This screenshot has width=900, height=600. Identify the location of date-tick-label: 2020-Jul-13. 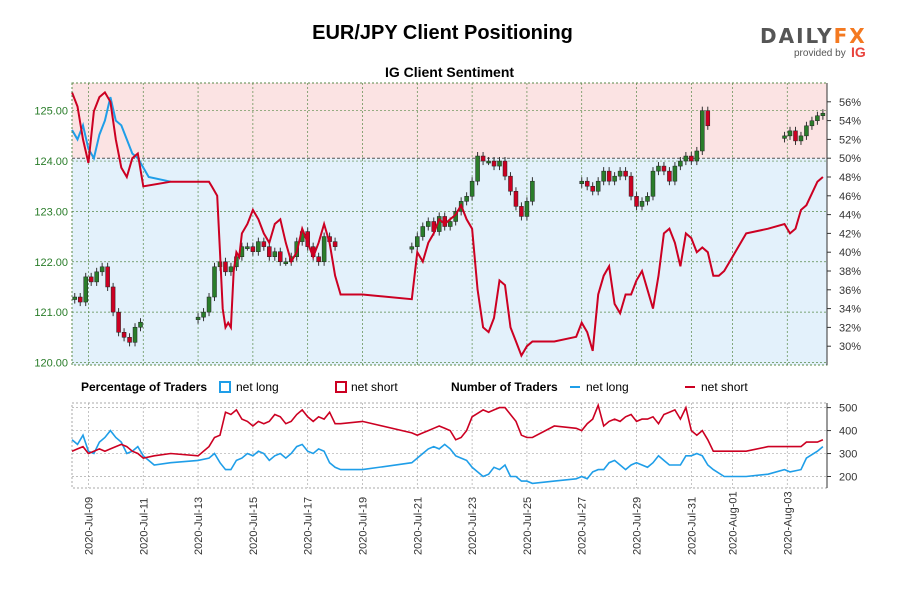
(199, 526).